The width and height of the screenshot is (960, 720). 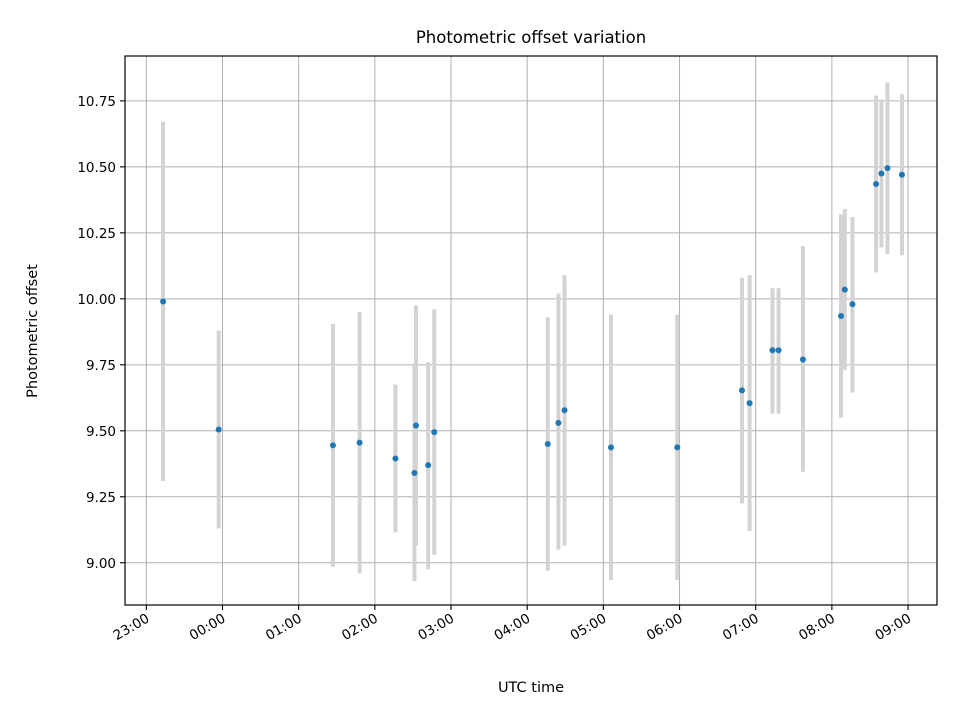 I want to click on y-tick-label: 9.75, so click(x=101, y=366).